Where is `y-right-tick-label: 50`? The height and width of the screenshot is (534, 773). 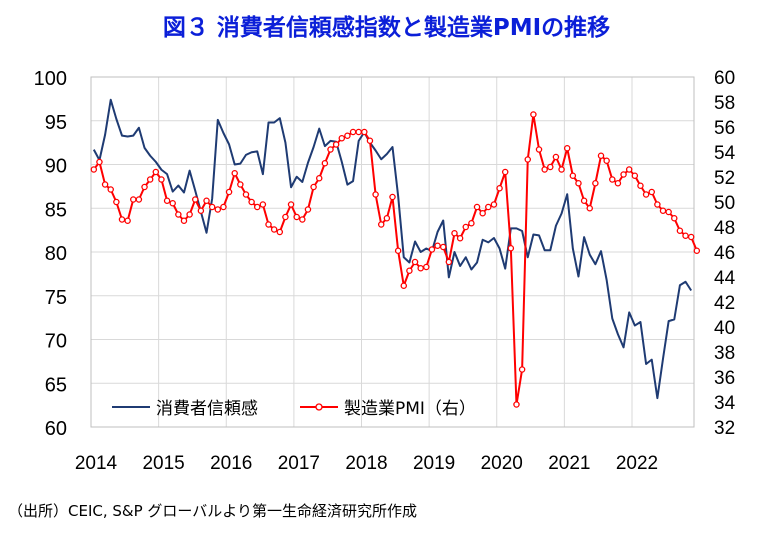
y-right-tick-label: 50 is located at coordinates (724, 203).